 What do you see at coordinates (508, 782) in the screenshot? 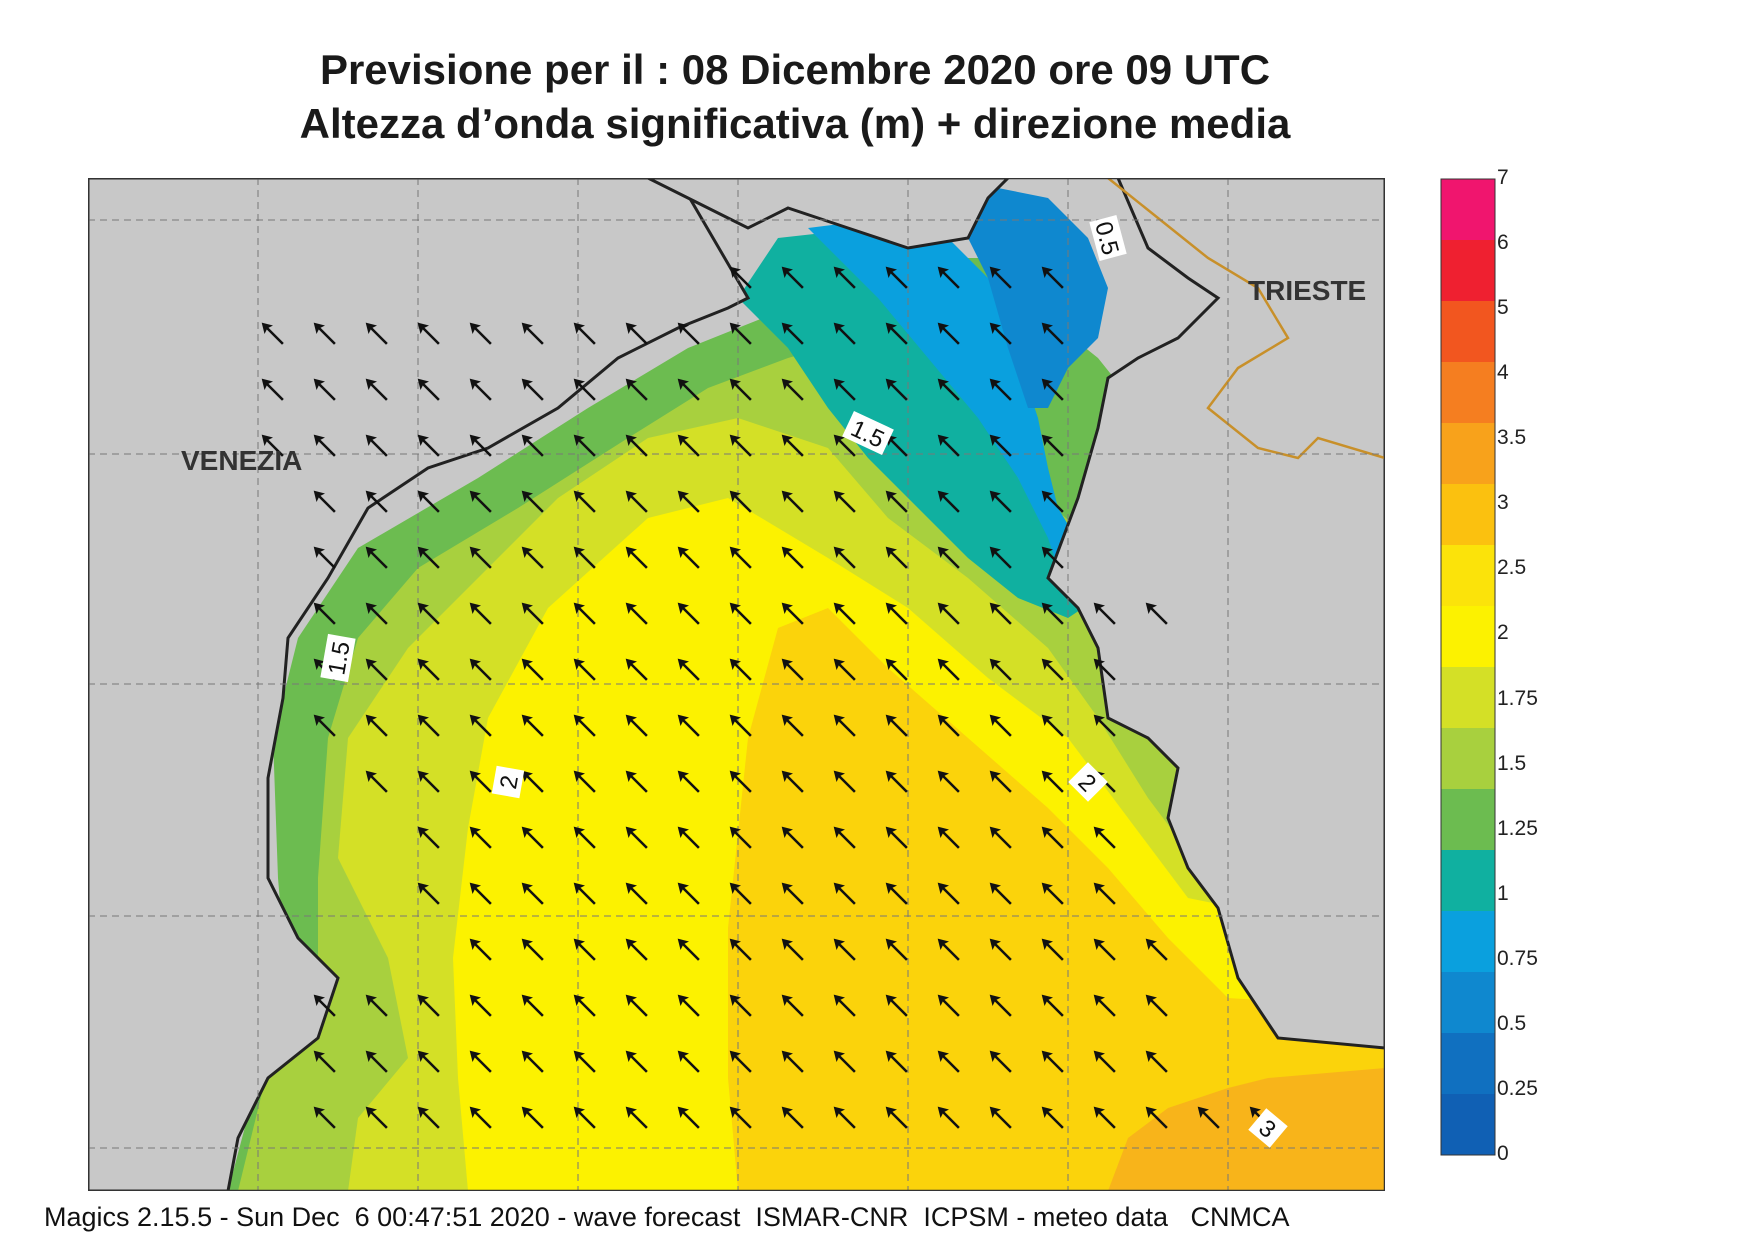
I see `contour-label-2-west: 2` at bounding box center [508, 782].